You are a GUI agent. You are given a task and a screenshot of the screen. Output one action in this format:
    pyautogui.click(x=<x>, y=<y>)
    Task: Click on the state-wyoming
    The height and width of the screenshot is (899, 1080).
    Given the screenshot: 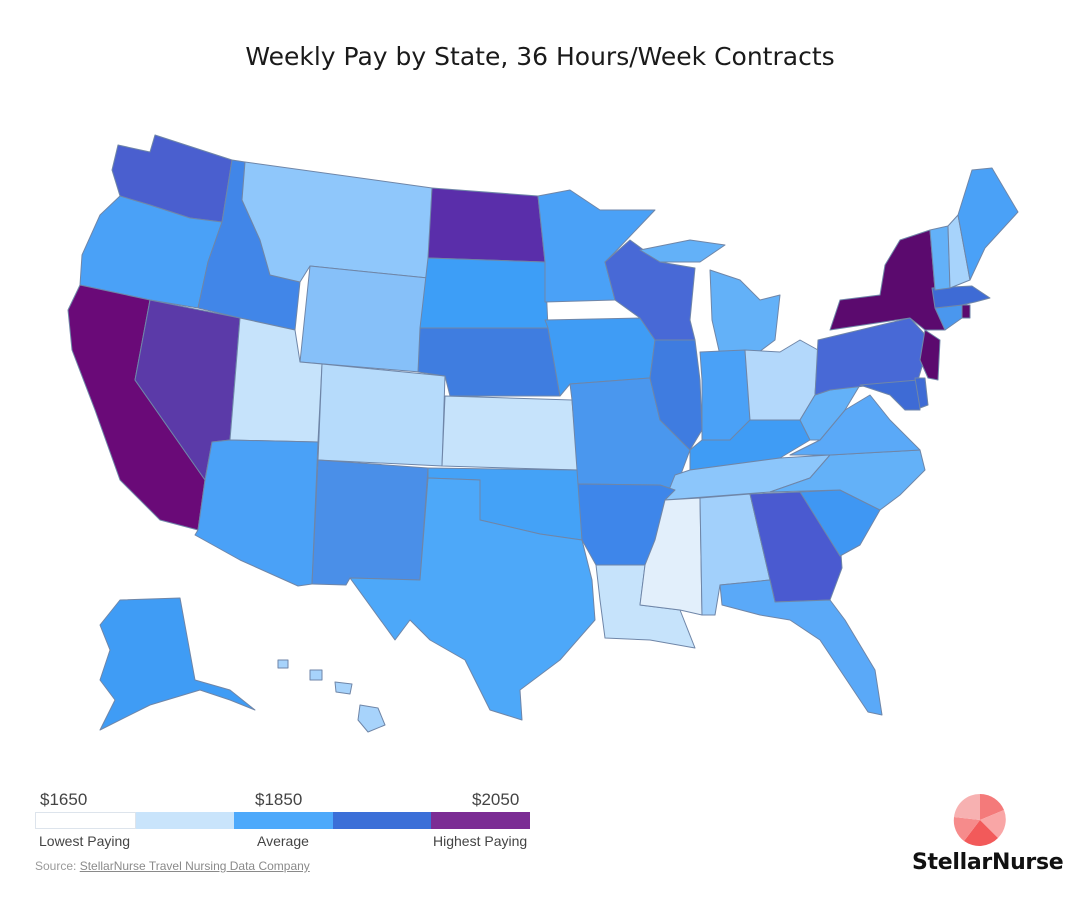 What is the action you would take?
    pyautogui.click(x=364, y=319)
    